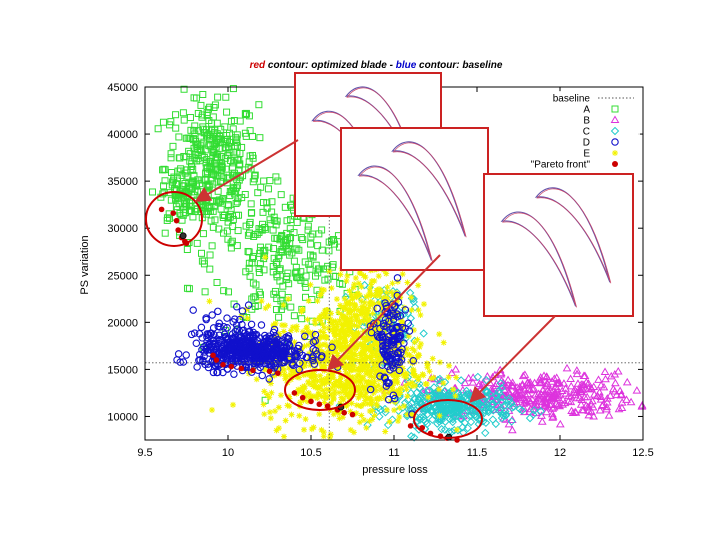  I want to click on pareto-point, so click(269, 371).